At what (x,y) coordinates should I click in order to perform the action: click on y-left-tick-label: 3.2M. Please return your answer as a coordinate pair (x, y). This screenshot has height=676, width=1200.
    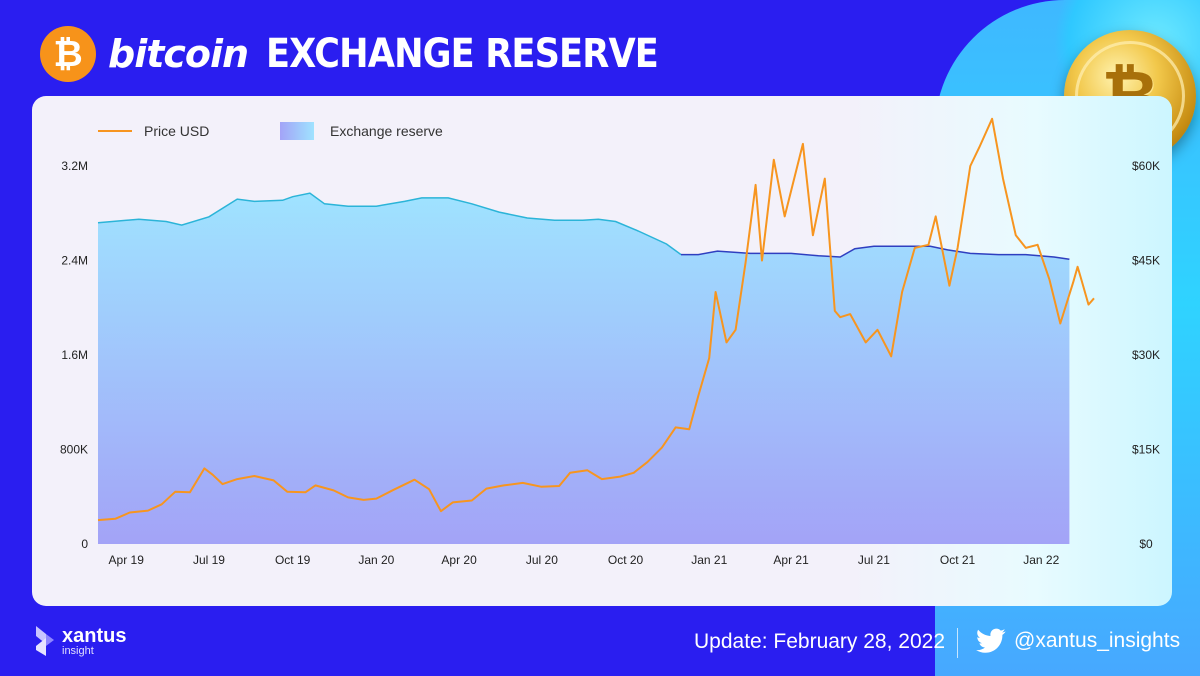
    Looking at the image, I should click on (74, 166).